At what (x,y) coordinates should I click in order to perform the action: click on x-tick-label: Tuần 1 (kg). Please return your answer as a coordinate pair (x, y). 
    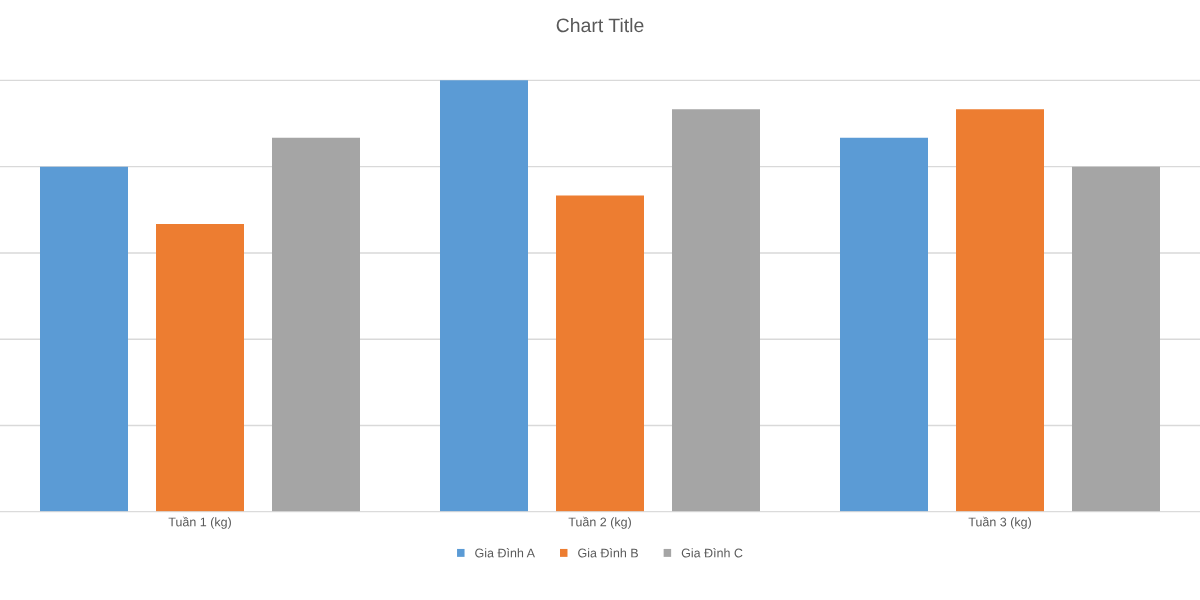
    Looking at the image, I should click on (199, 522).